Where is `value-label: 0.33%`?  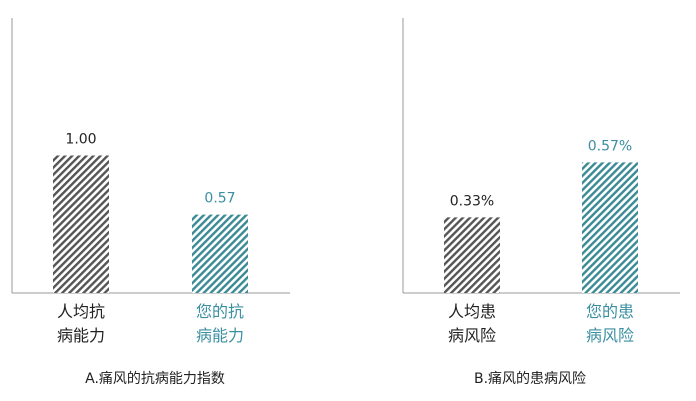
value-label: 0.33% is located at coordinates (472, 201).